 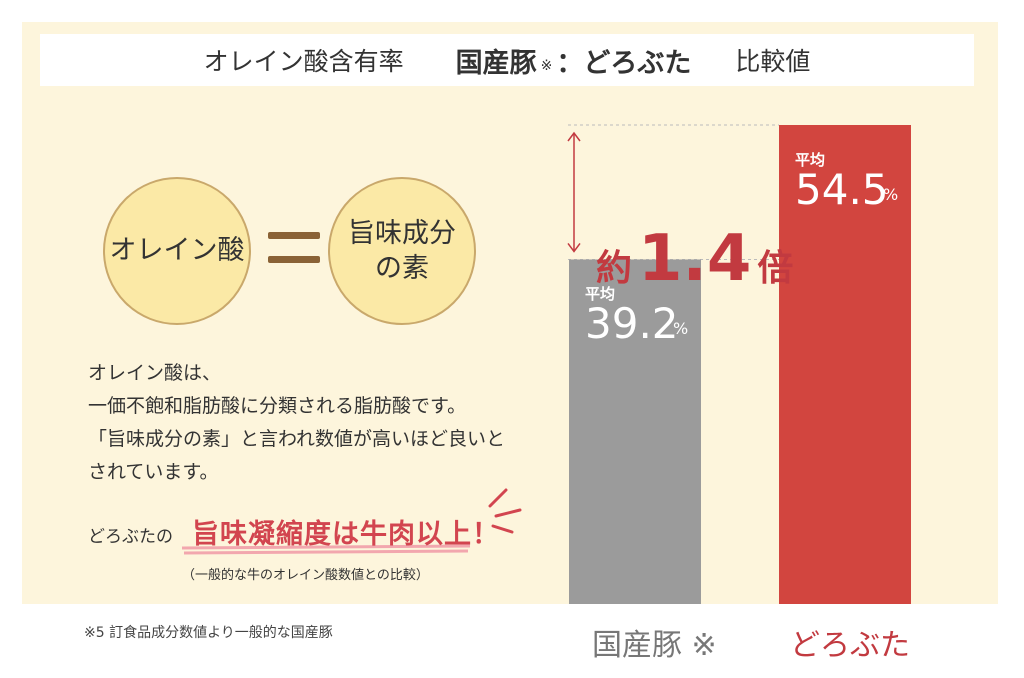 What do you see at coordinates (773, 61) in the screenshot?
I see `title-part-comparison: 比較値` at bounding box center [773, 61].